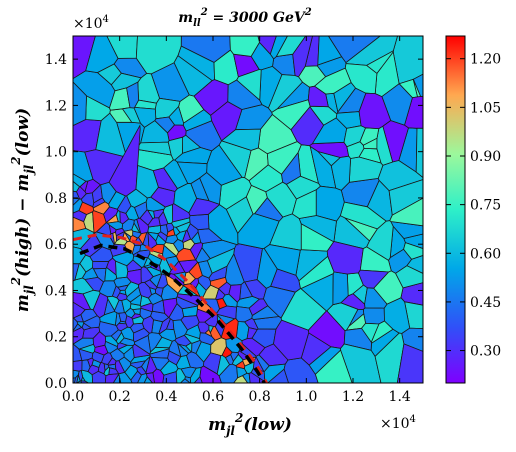 The height and width of the screenshot is (452, 516). I want to click on colorbar-tick-label: 0.75, so click(485, 206).